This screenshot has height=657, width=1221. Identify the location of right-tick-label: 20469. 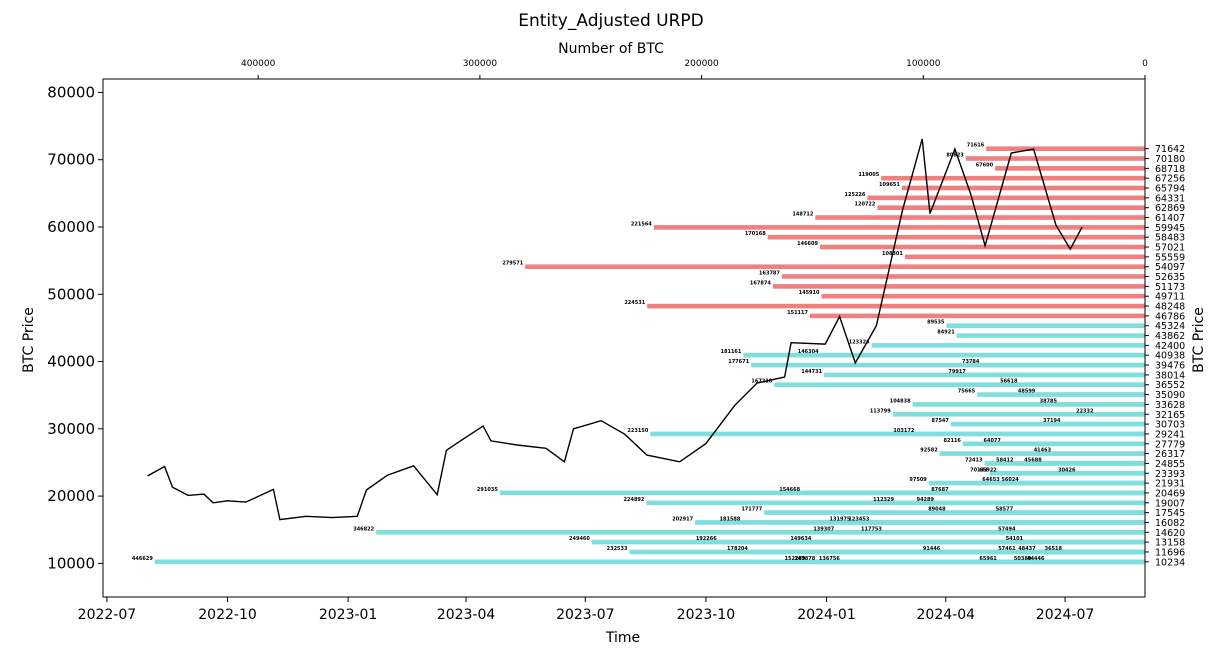
(1170, 493).